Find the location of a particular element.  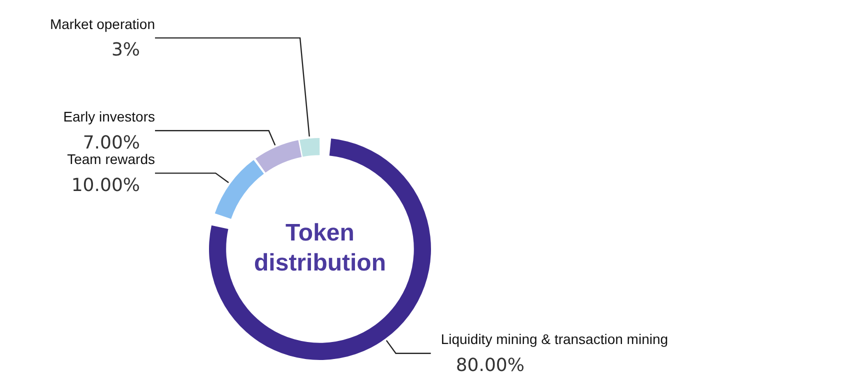

slice-label: Market operation is located at coordinates (102, 24).